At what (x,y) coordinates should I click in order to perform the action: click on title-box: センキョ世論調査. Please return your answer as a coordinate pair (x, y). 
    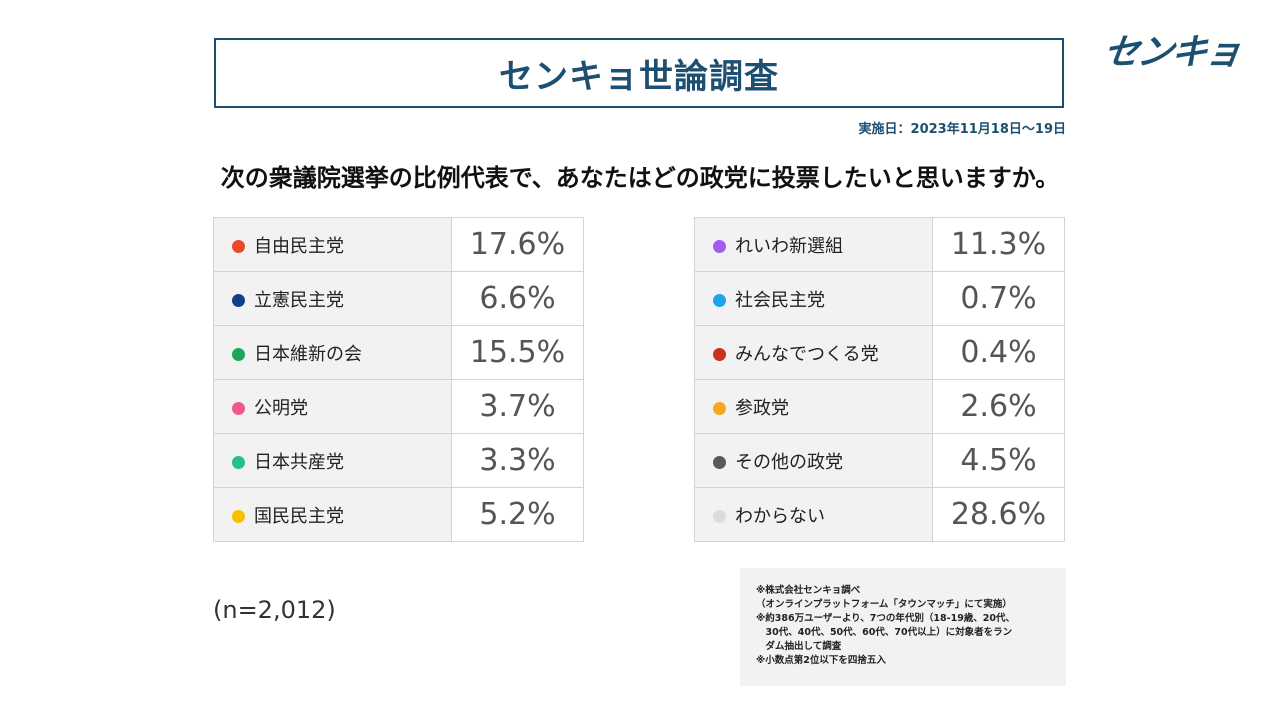
    Looking at the image, I should click on (639, 73).